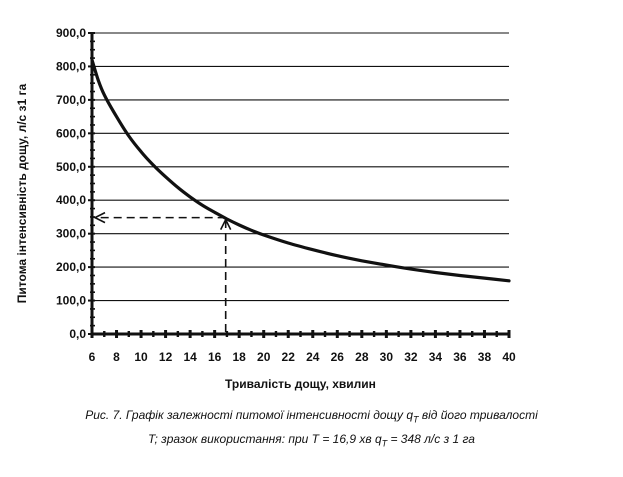 This screenshot has width=623, height=477. I want to click on x-tick-label: 8, so click(116, 357).